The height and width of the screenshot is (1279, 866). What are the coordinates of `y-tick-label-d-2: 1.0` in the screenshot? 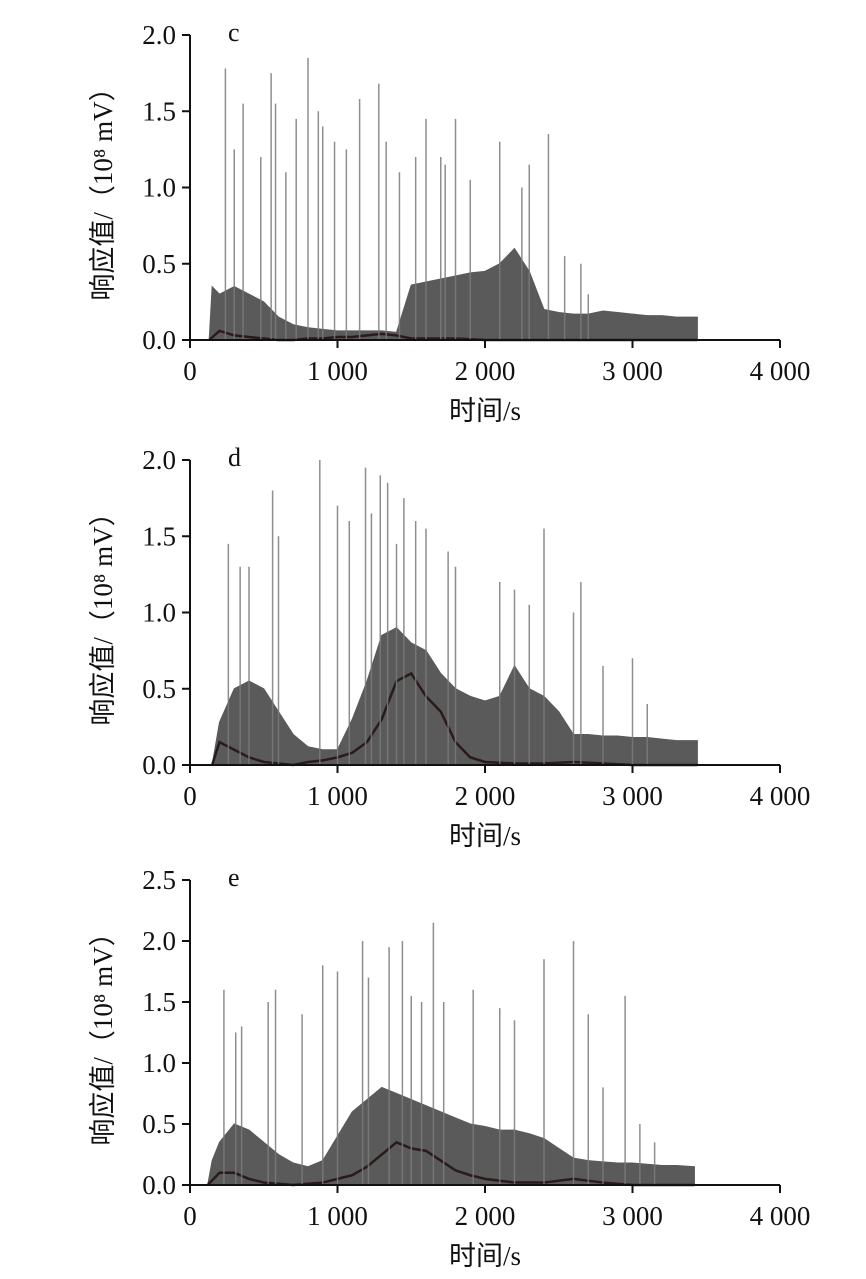 It's located at (159, 613).